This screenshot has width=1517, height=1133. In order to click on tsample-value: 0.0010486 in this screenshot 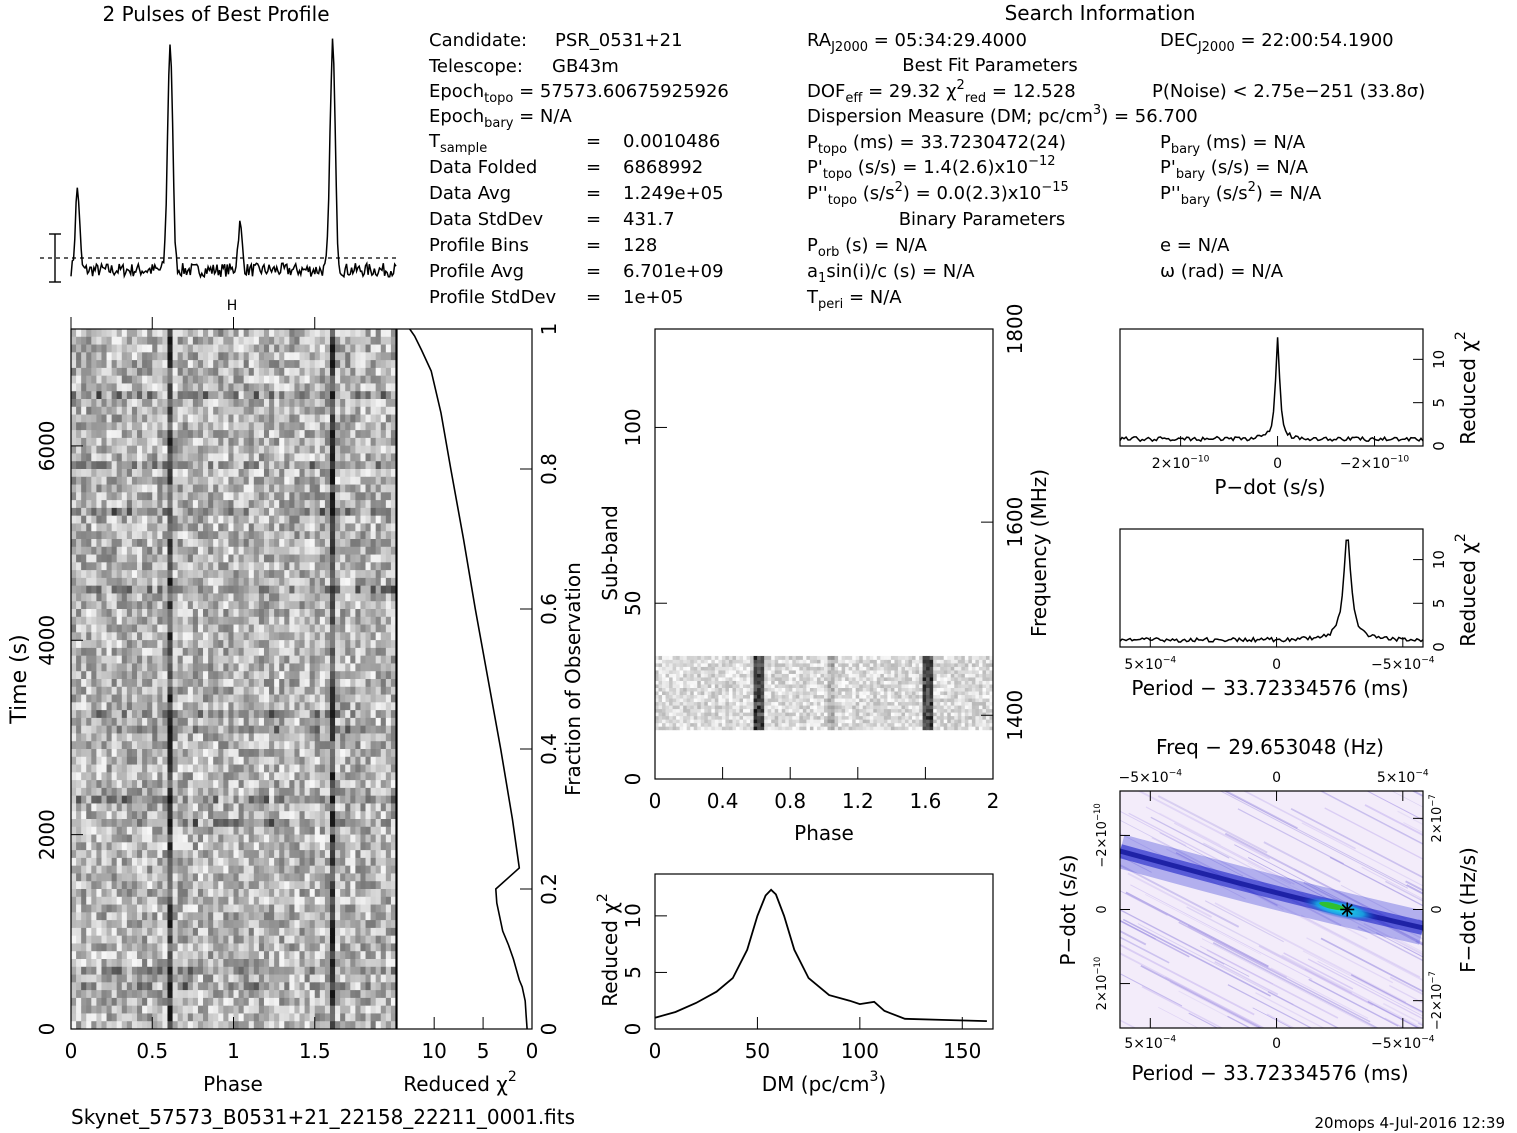, I will do `click(671, 141)`.